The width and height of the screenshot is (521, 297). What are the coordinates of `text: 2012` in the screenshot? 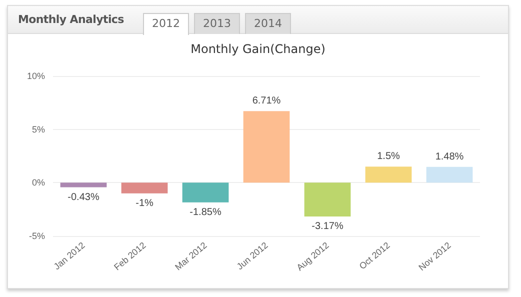 It's located at (166, 24).